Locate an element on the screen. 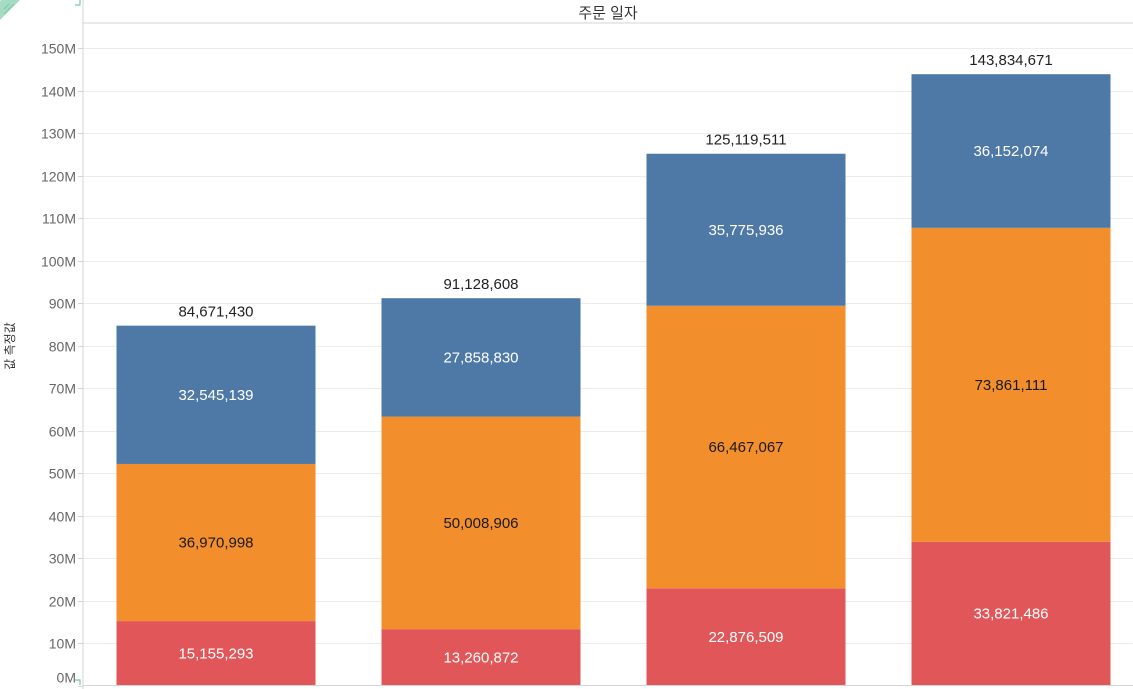 This screenshot has height=689, width=1133. y-tick-label: 50M is located at coordinates (62, 474).